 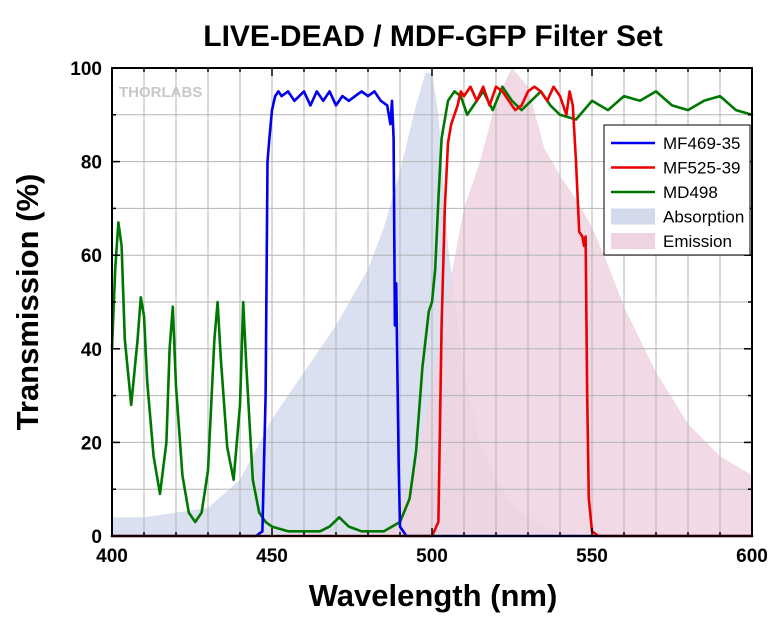 I want to click on legend-label-mf525-39: MF525-39, so click(x=701, y=168).